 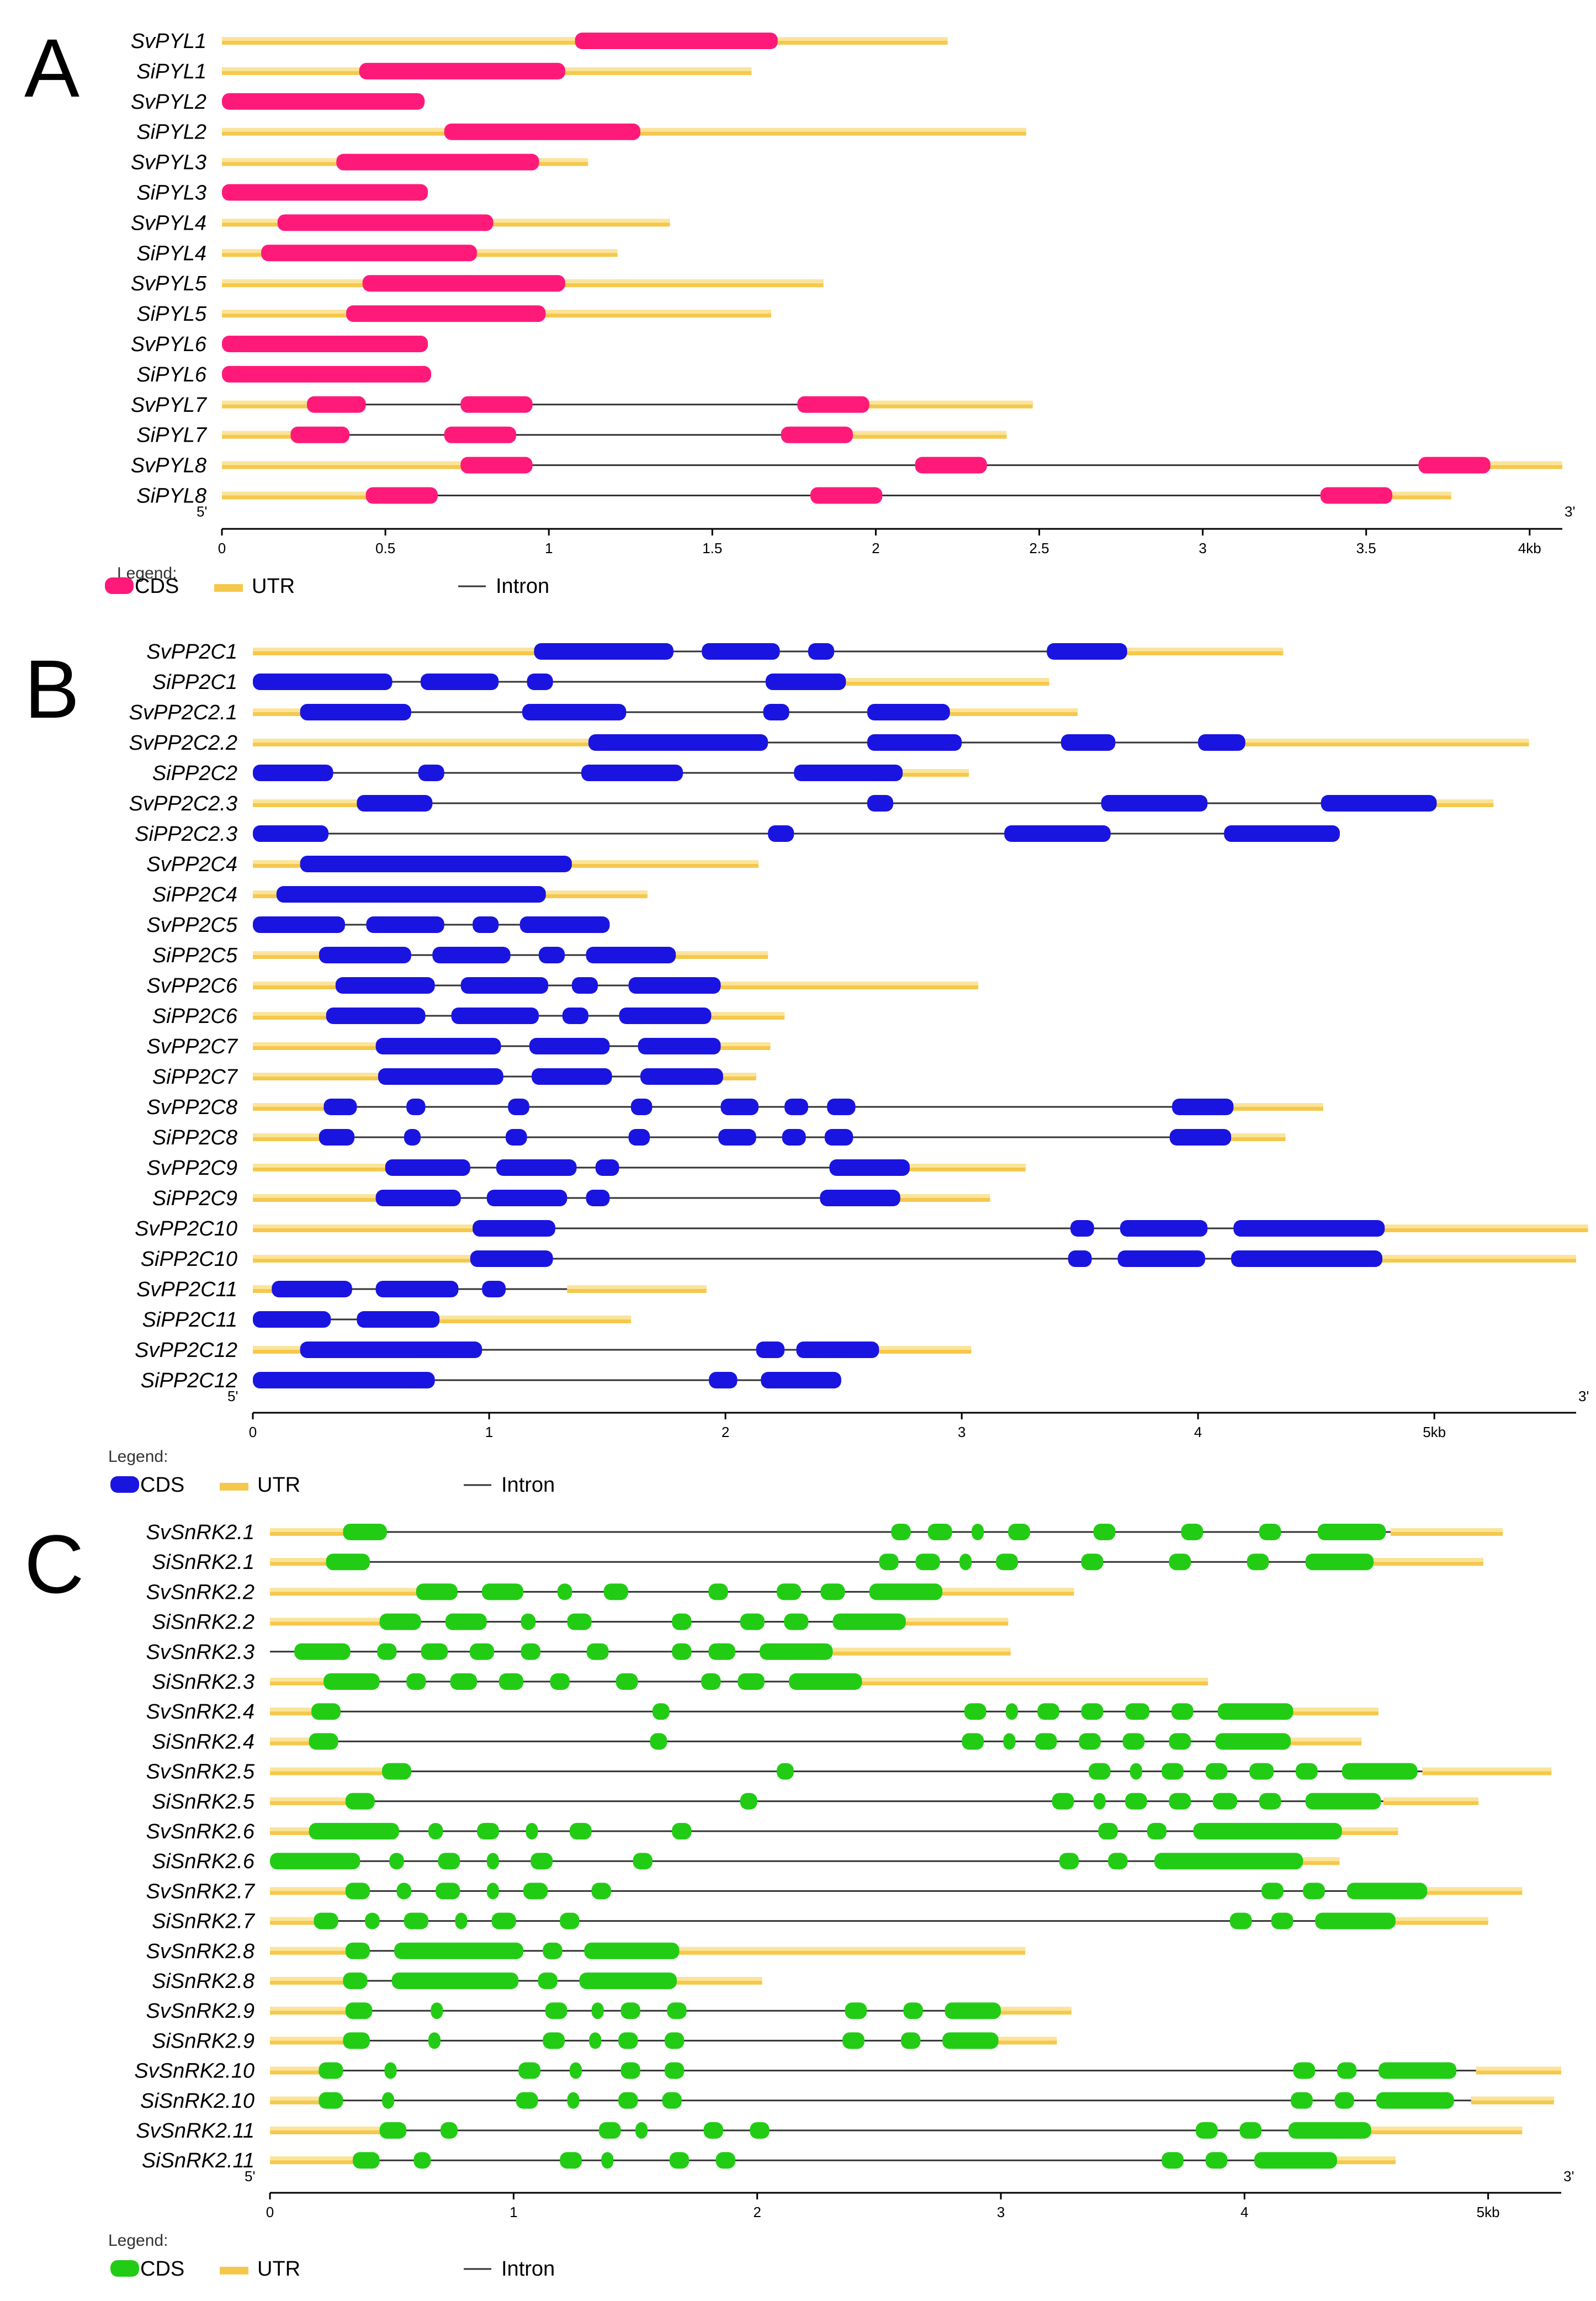 What do you see at coordinates (737, 834) in the screenshot?
I see `gene-row: SiPP2C2.3` at bounding box center [737, 834].